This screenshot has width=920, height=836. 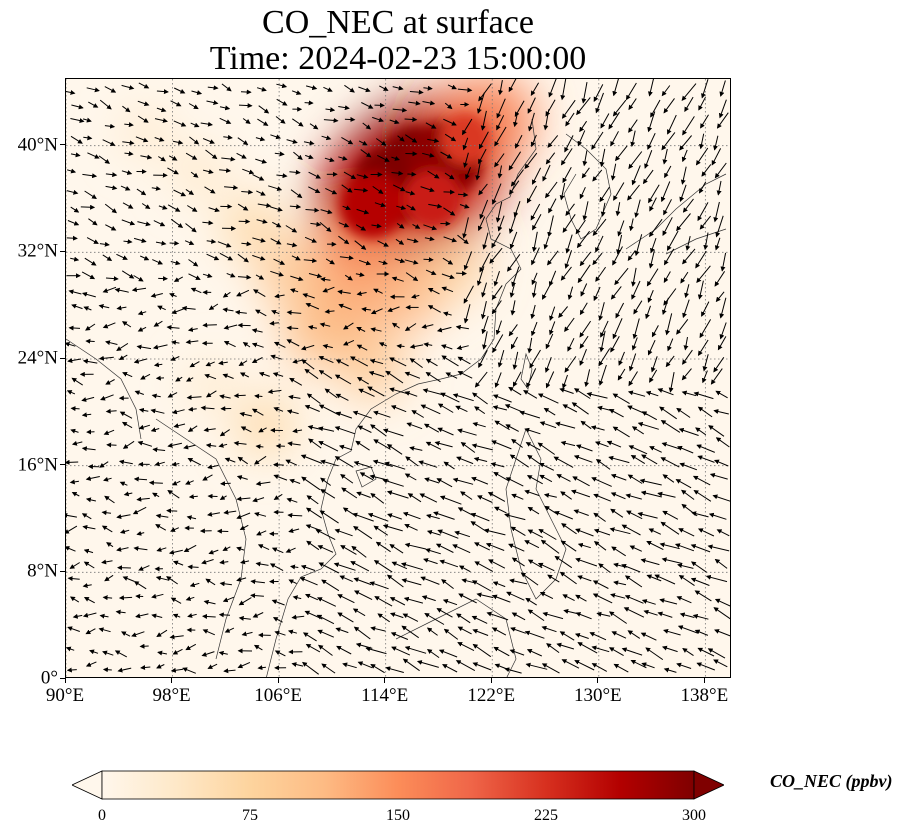 What do you see at coordinates (398, 22) in the screenshot?
I see `map-title: CO_NEC at surface` at bounding box center [398, 22].